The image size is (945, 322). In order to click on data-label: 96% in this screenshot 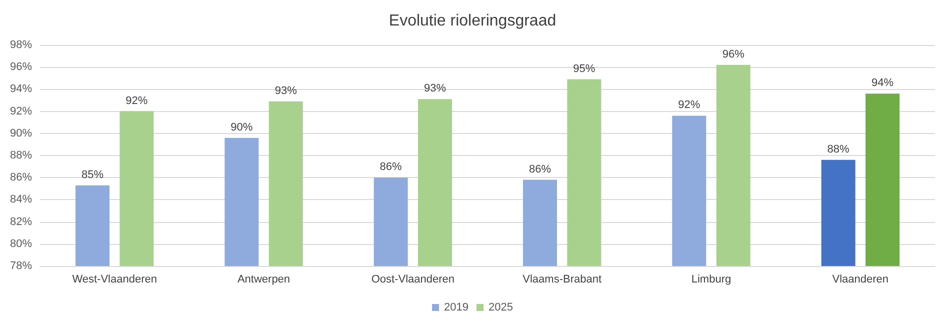, I will do `click(733, 54)`.